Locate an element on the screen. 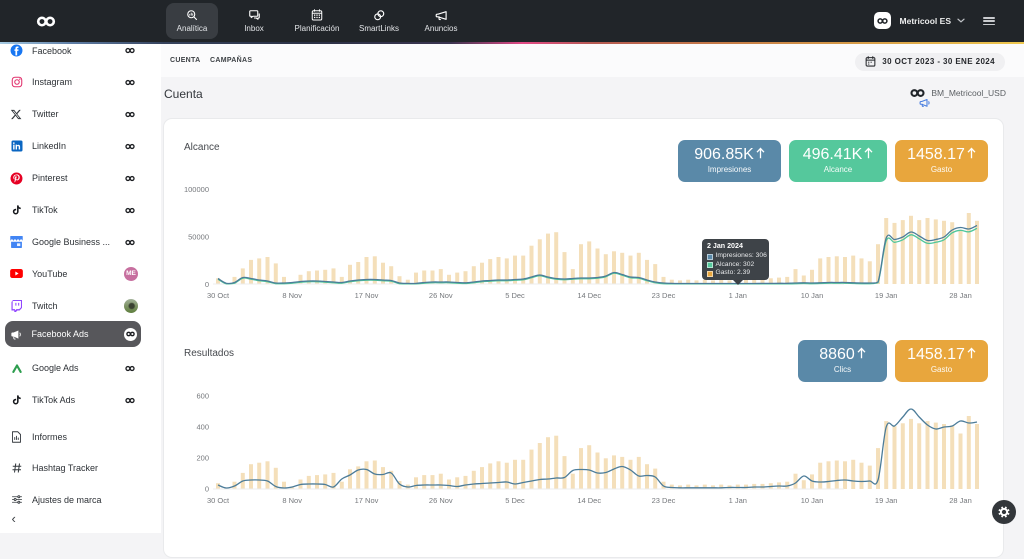  svg-text: 600 is located at coordinates (202, 396).